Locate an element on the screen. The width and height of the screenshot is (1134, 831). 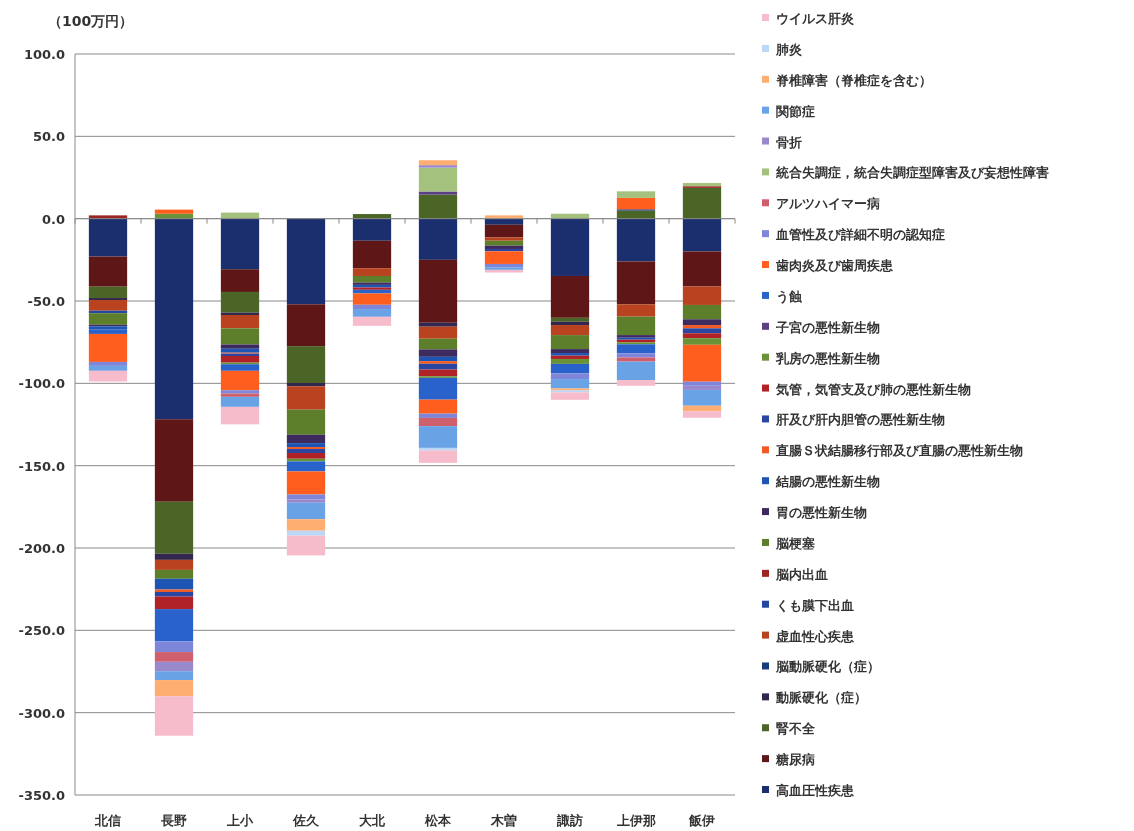
x-tick-label: 飯伊 is located at coordinates (701, 820).